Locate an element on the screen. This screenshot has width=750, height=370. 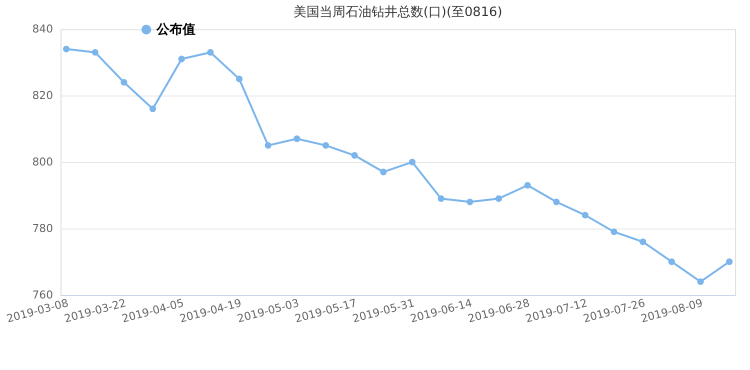
y-tick-label: 800 is located at coordinates (43, 162).